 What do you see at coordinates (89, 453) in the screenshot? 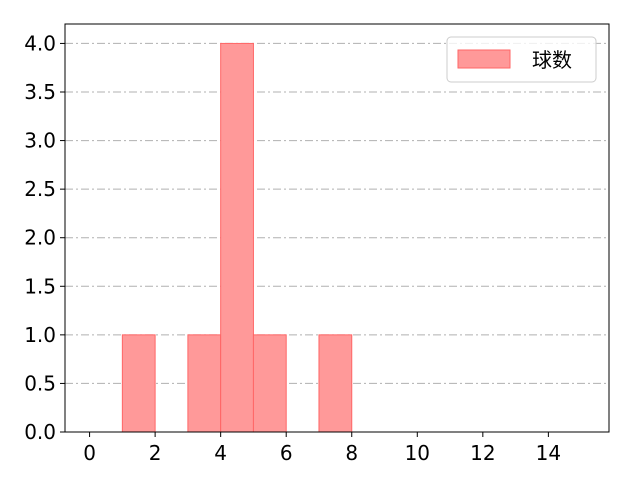
I see `x-tick-label: 0` at bounding box center [89, 453].